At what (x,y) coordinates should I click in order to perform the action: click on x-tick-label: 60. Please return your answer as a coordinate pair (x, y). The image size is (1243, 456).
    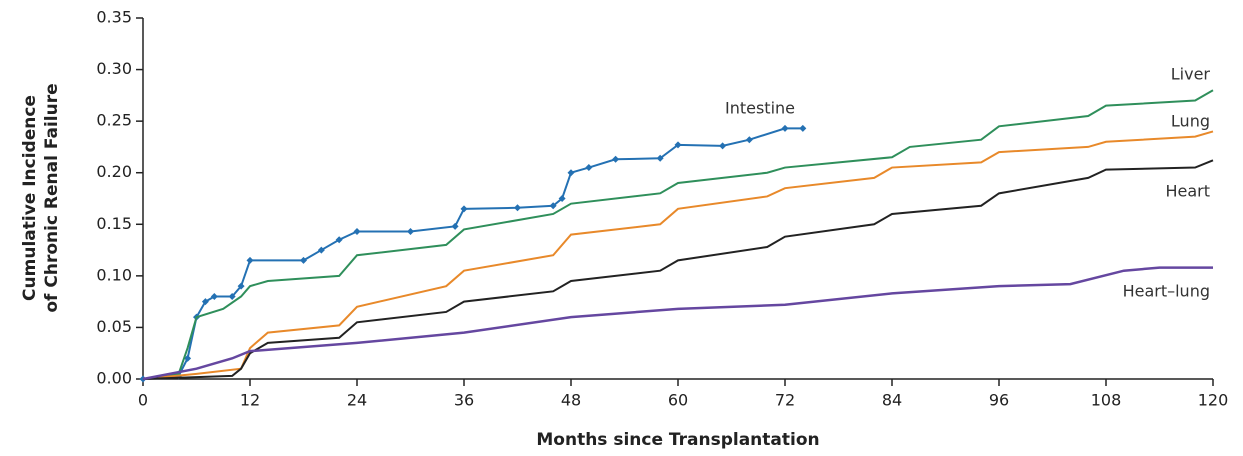
    Looking at the image, I should click on (678, 400).